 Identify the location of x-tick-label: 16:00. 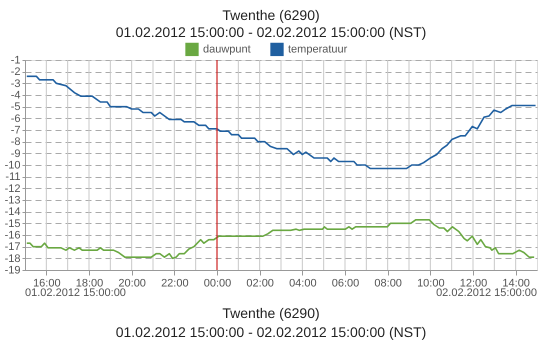
(47, 284).